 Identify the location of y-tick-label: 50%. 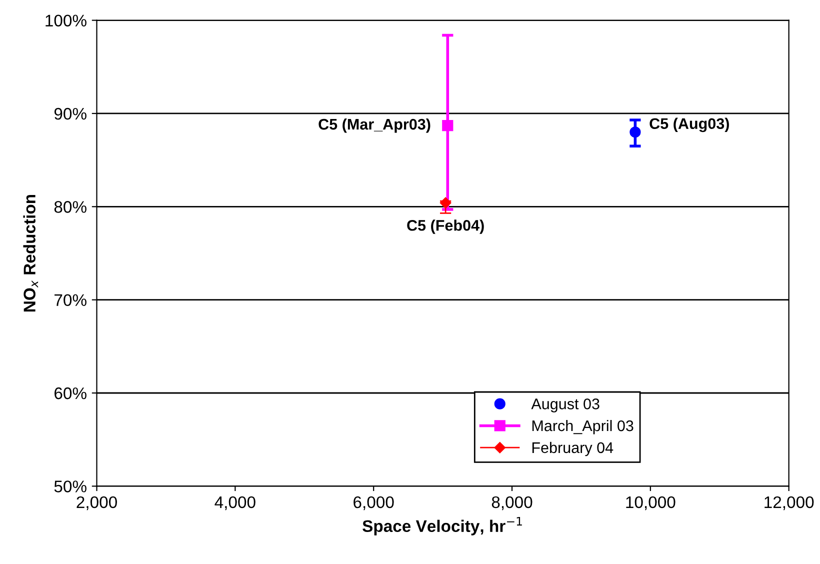
(70, 486).